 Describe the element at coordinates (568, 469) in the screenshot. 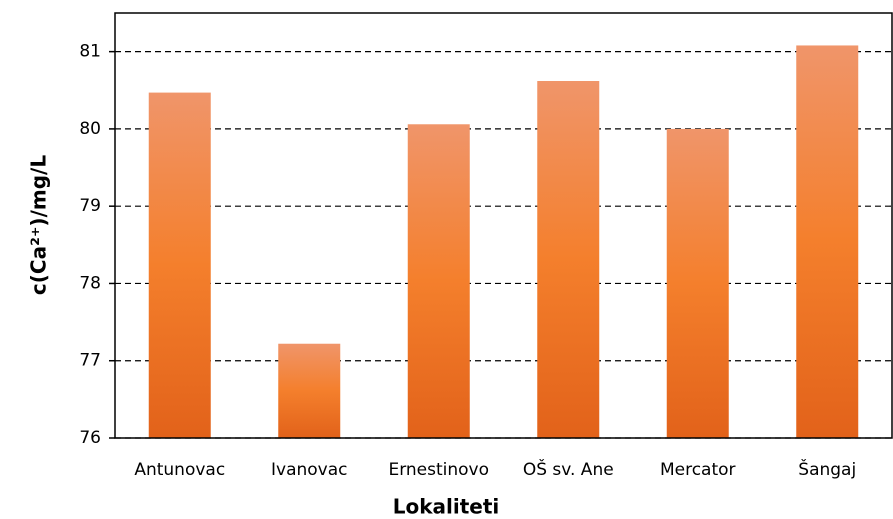

I see `x-tick-label: OŠ sv. Ane` at that location.